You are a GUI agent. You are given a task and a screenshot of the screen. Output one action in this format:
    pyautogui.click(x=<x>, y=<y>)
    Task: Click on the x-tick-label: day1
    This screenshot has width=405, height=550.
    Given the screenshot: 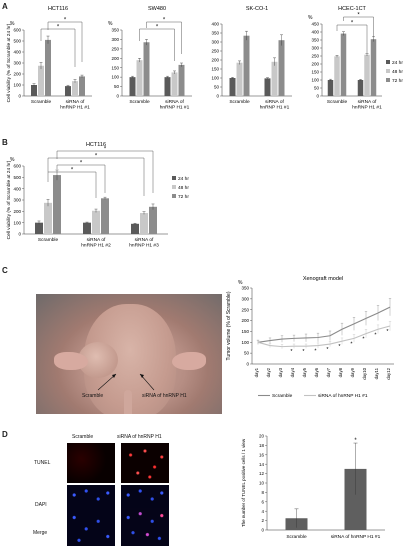 What is the action you would take?
    pyautogui.click(x=256, y=372)
    